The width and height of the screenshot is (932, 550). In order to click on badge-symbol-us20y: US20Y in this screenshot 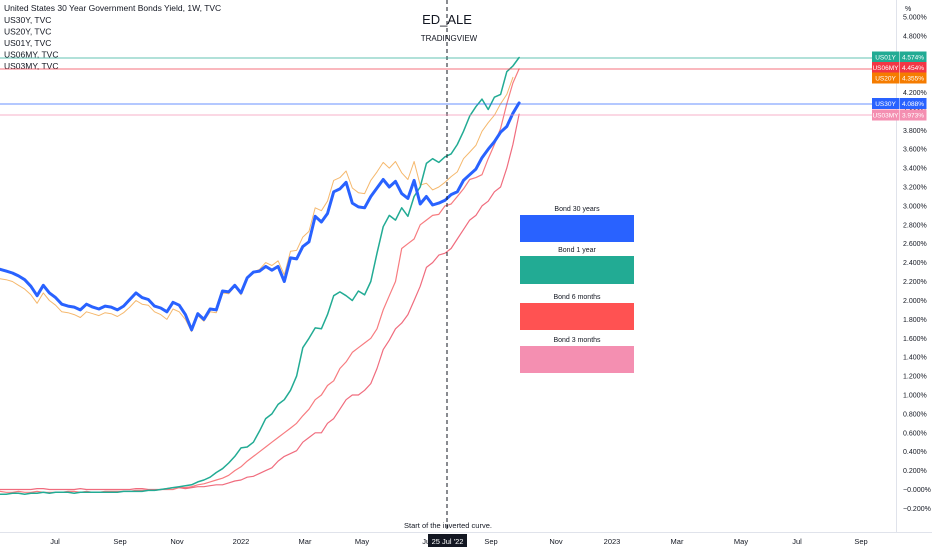, I will do `click(885, 79)`.